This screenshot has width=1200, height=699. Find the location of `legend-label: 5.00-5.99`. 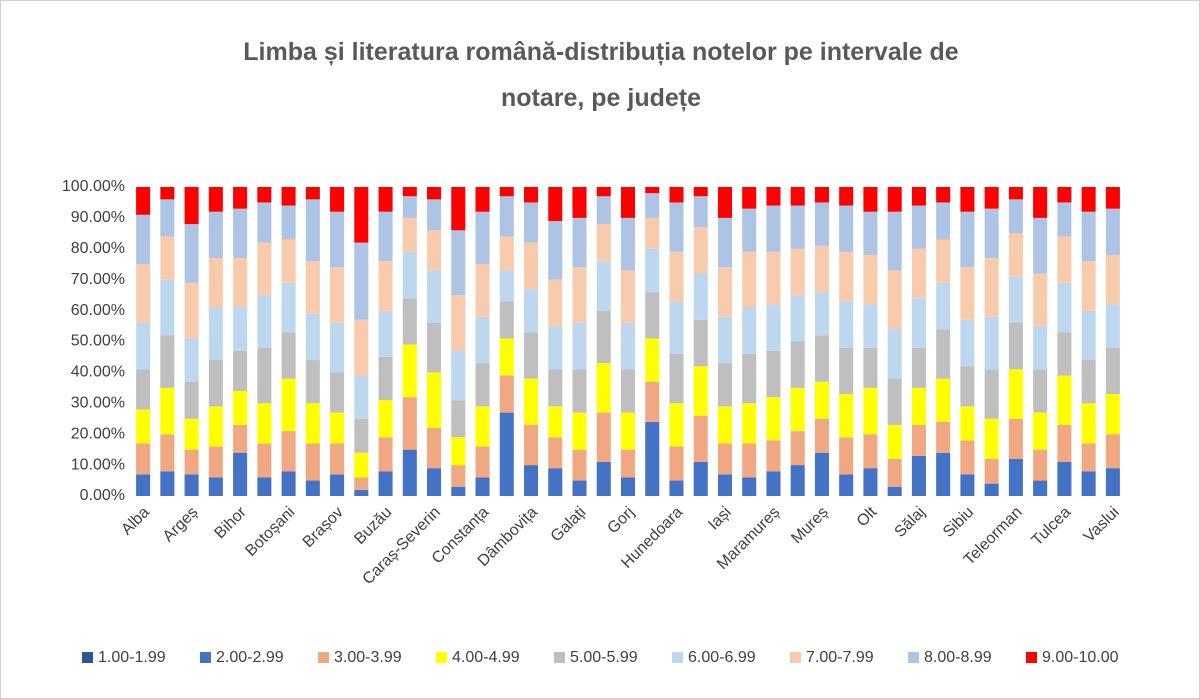

legend-label: 5.00-5.99 is located at coordinates (604, 657).